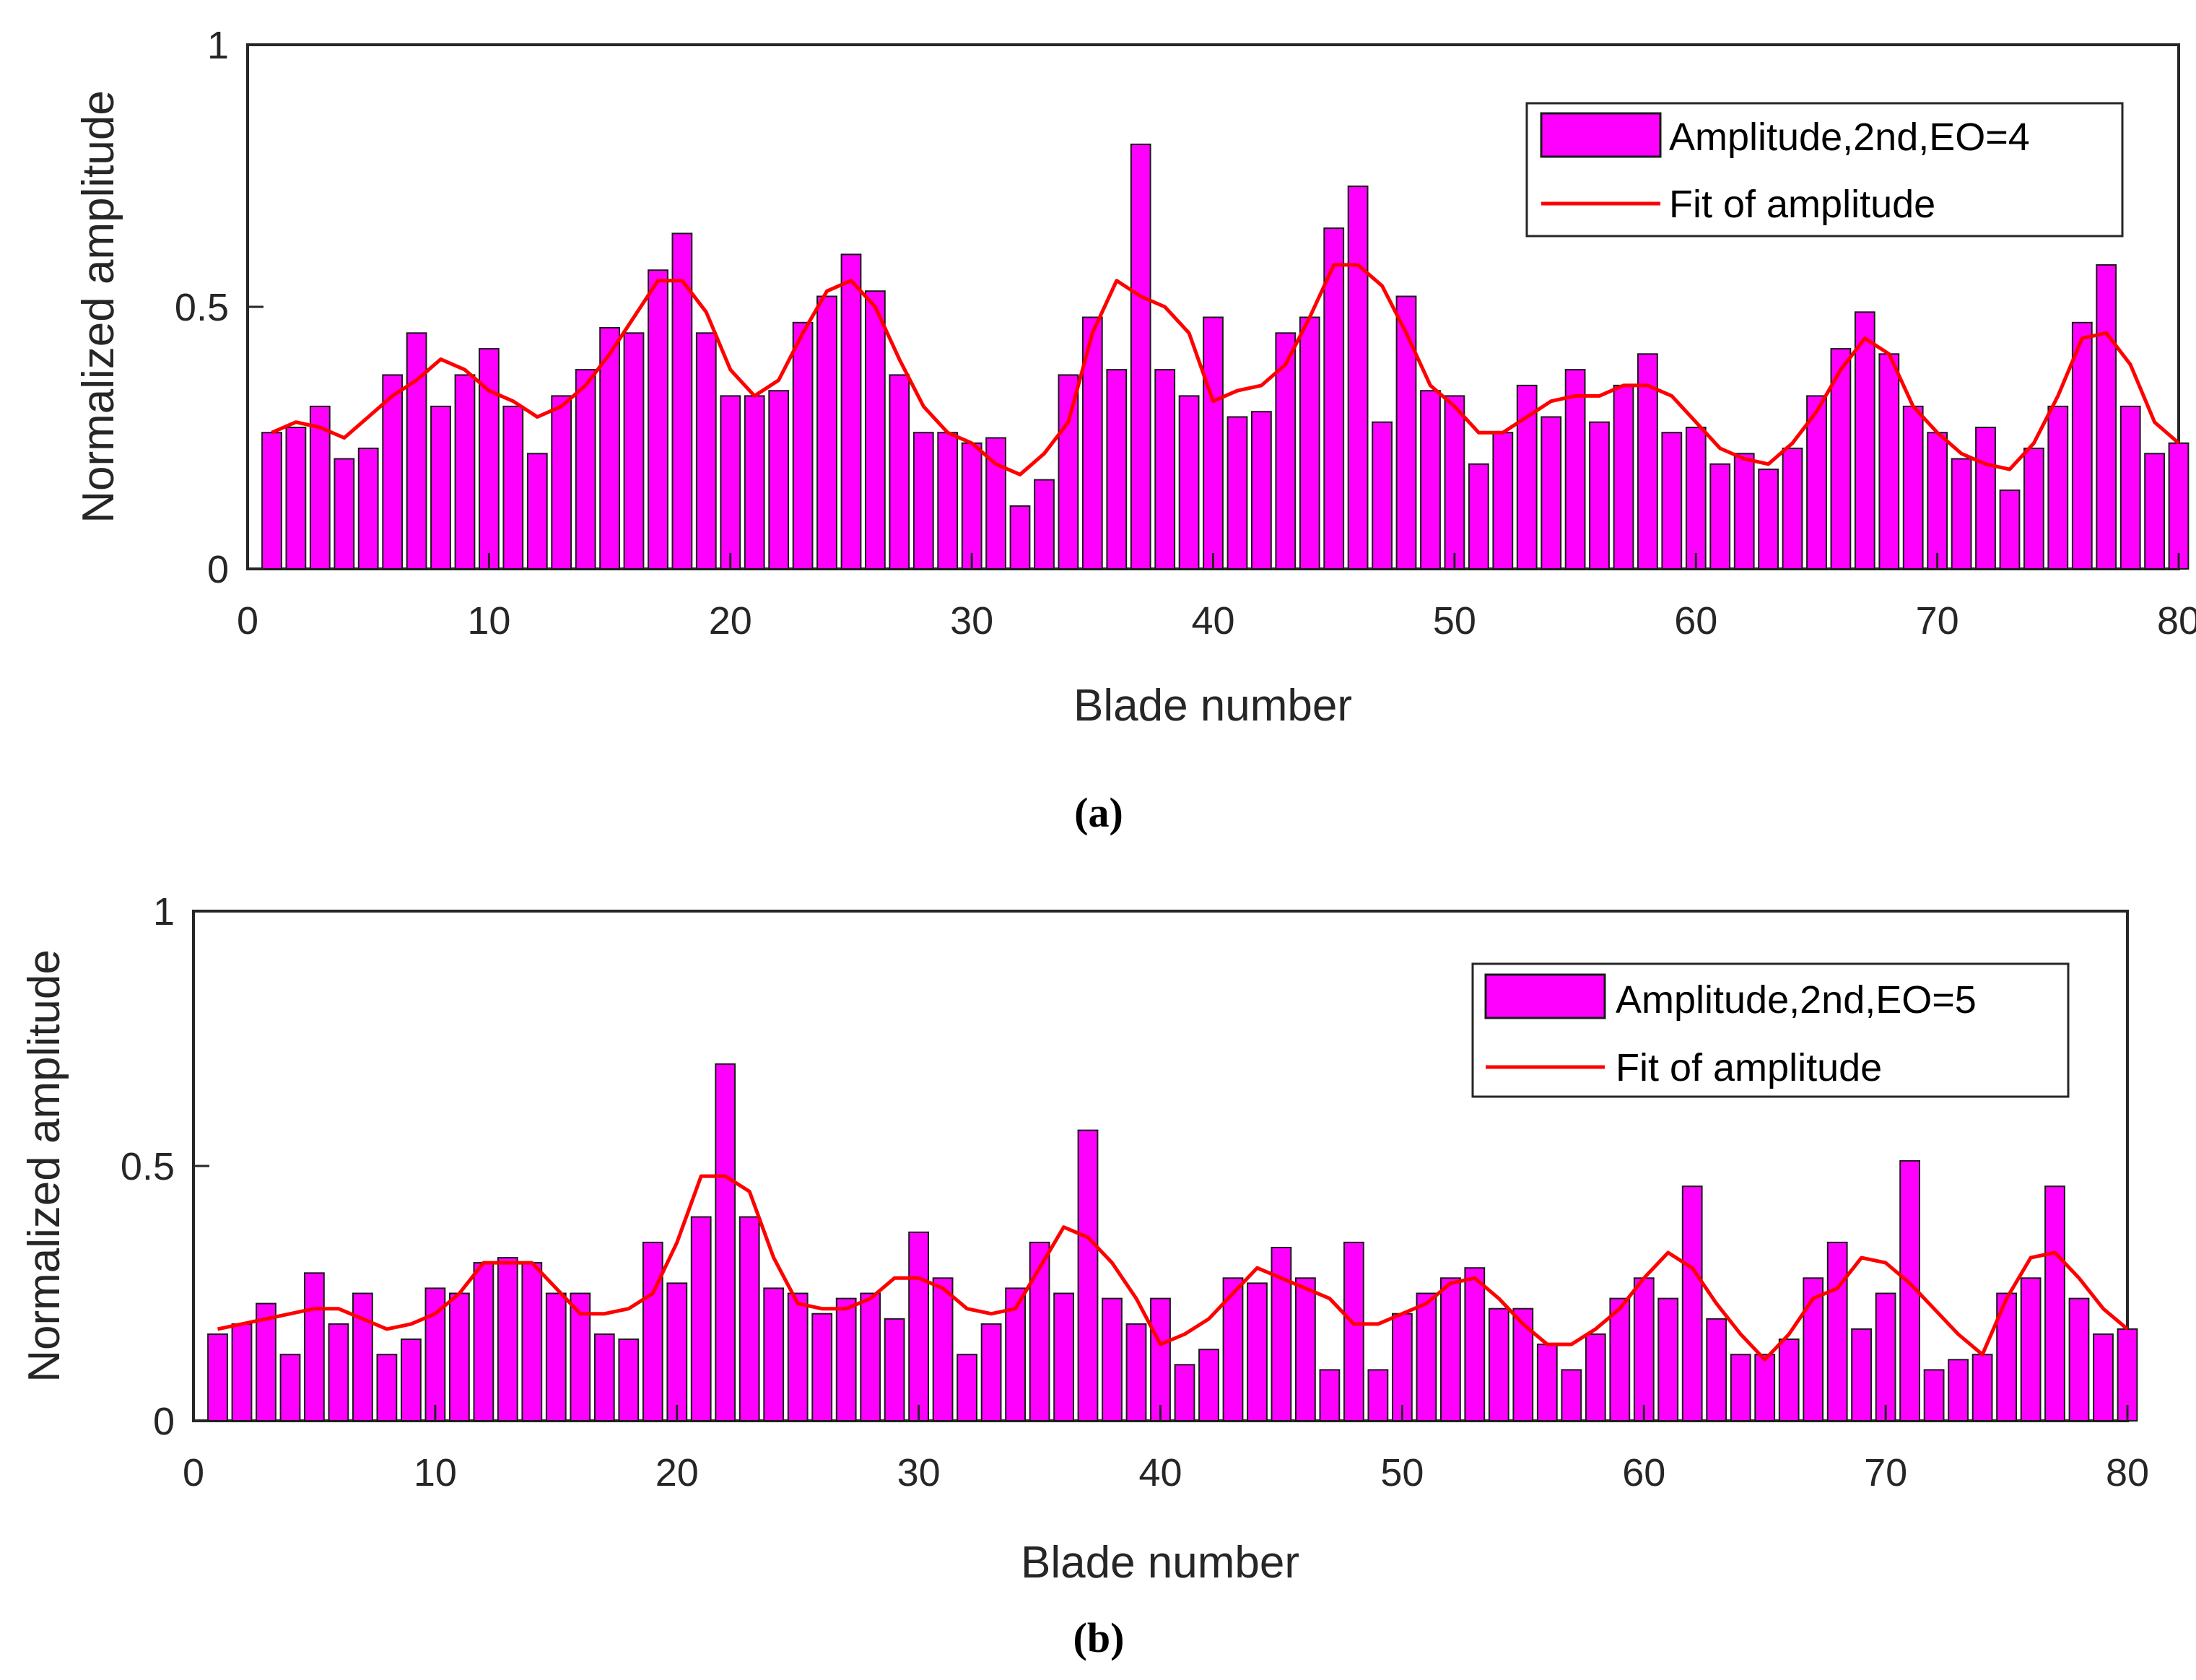  I want to click on bar-blade-23-a, so click(803, 445).